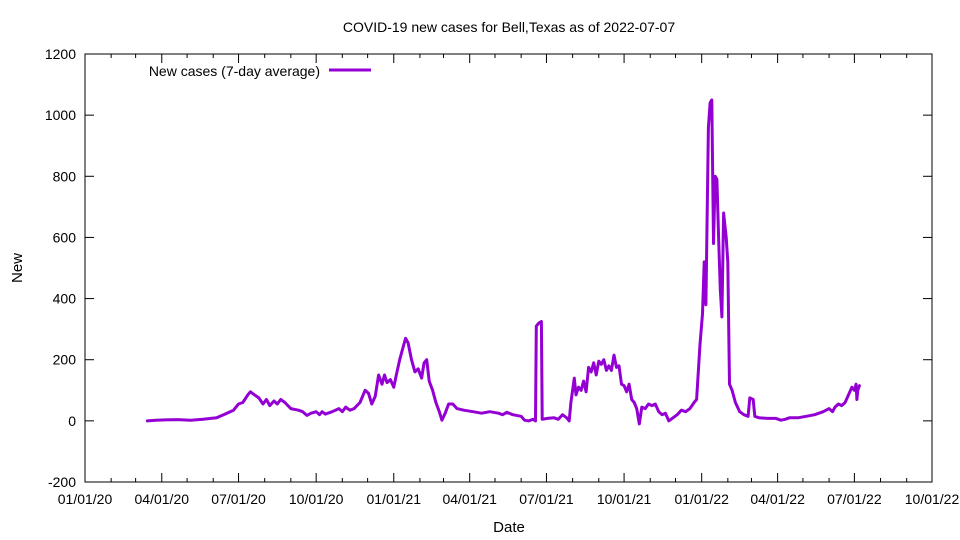 Image resolution: width=960 pixels, height=540 pixels. I want to click on x-tick-label: 01/01/21, so click(394, 499).